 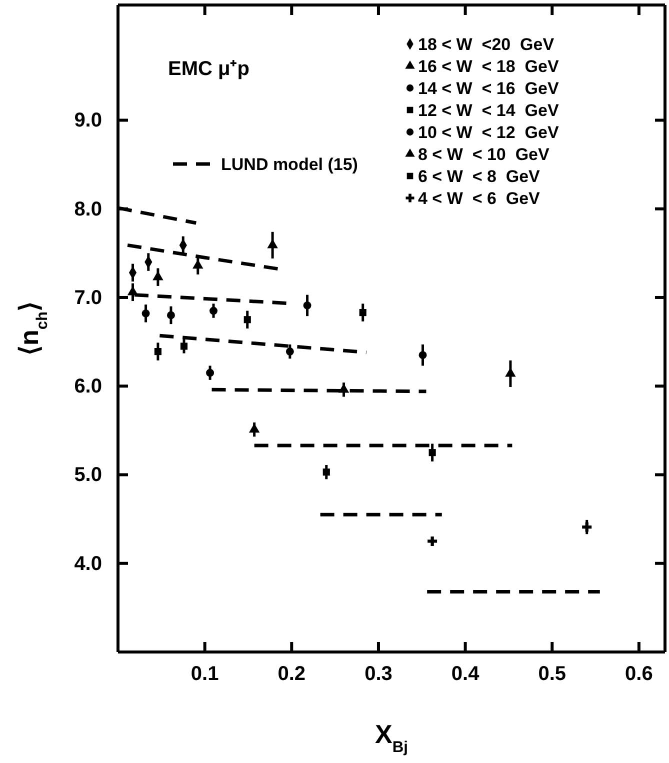 I want to click on legend-label: 6 < W < 8 GeV, so click(x=479, y=176).